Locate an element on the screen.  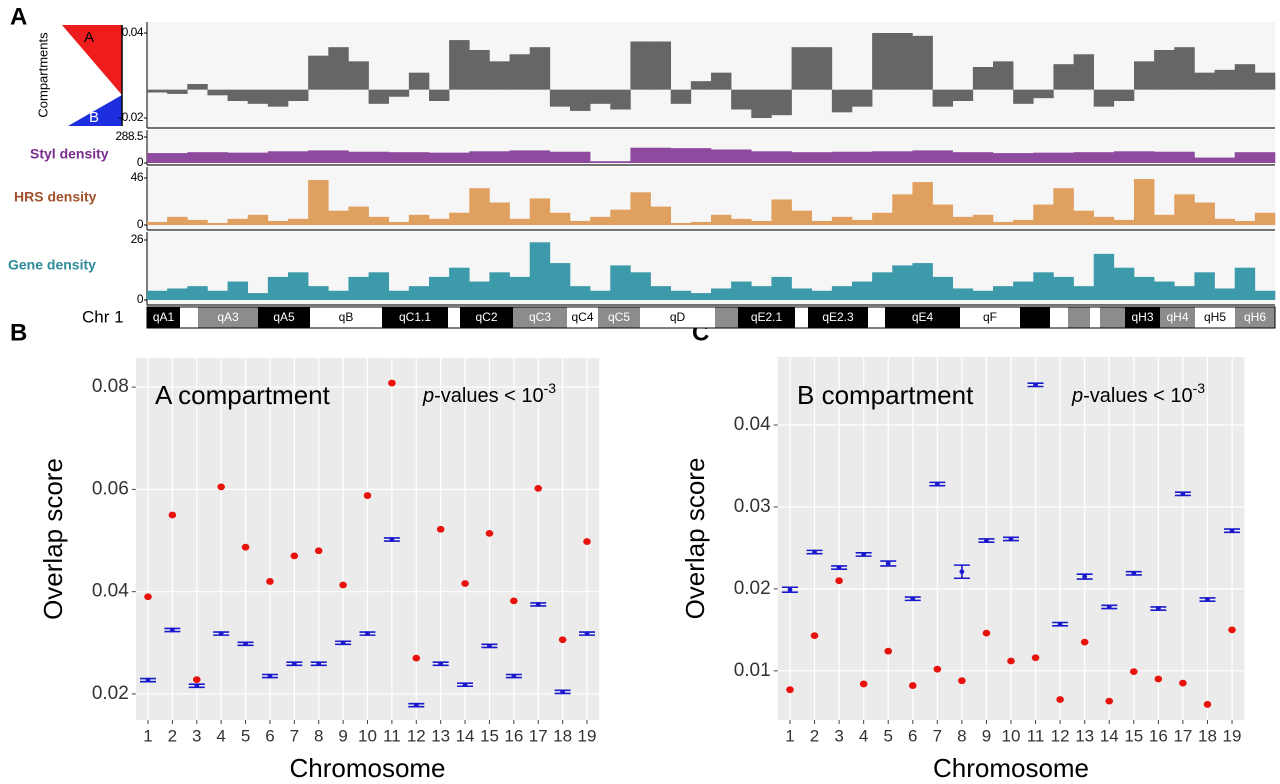
y-tick-label: 0.02 is located at coordinates (110, 693).